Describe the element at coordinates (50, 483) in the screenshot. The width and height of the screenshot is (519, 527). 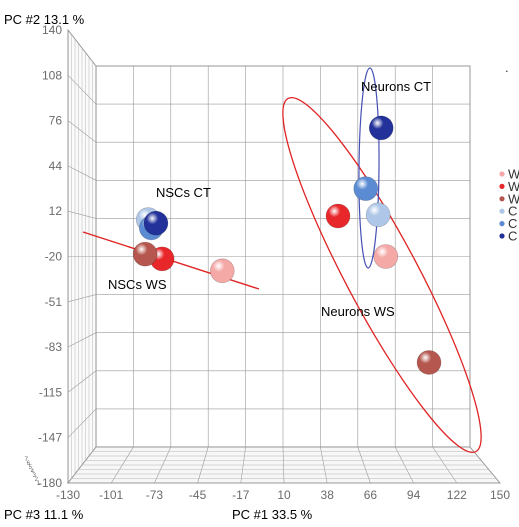
I see `y-tick-label: -180` at that location.